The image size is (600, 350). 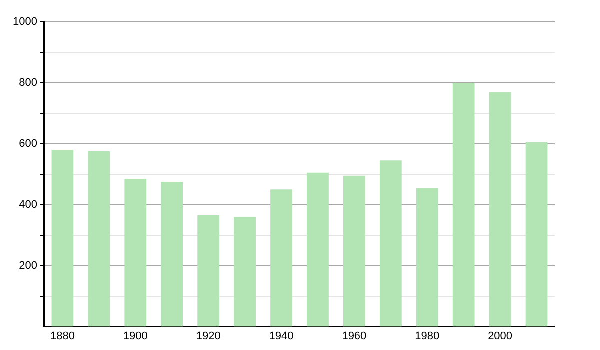 I want to click on x-tick-label: 1960, so click(x=354, y=336).